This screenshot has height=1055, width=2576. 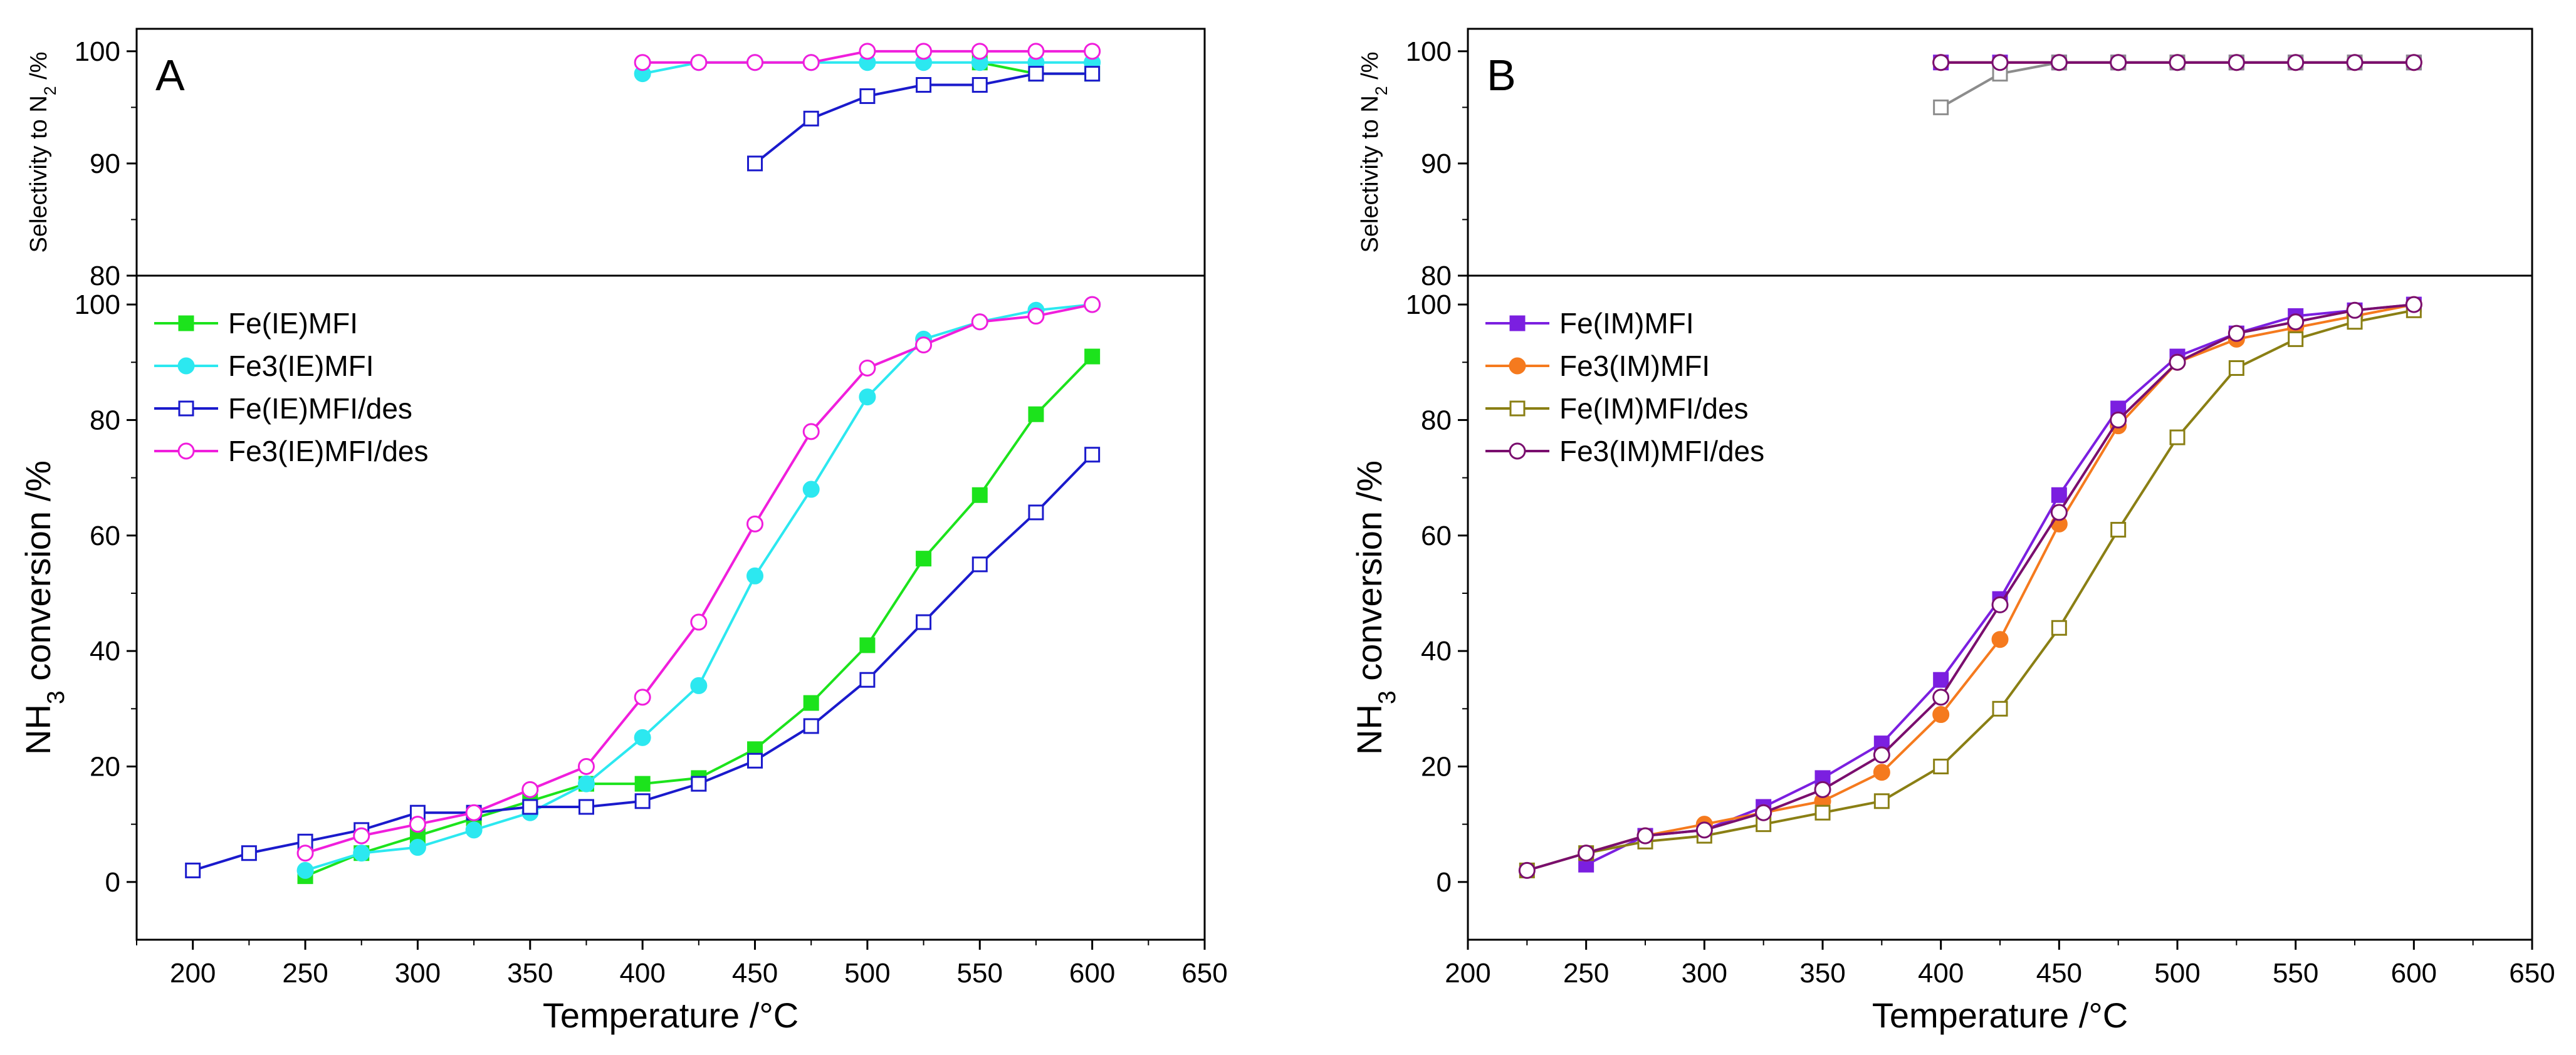 What do you see at coordinates (530, 974) in the screenshot?
I see `x-tick-label: 350` at bounding box center [530, 974].